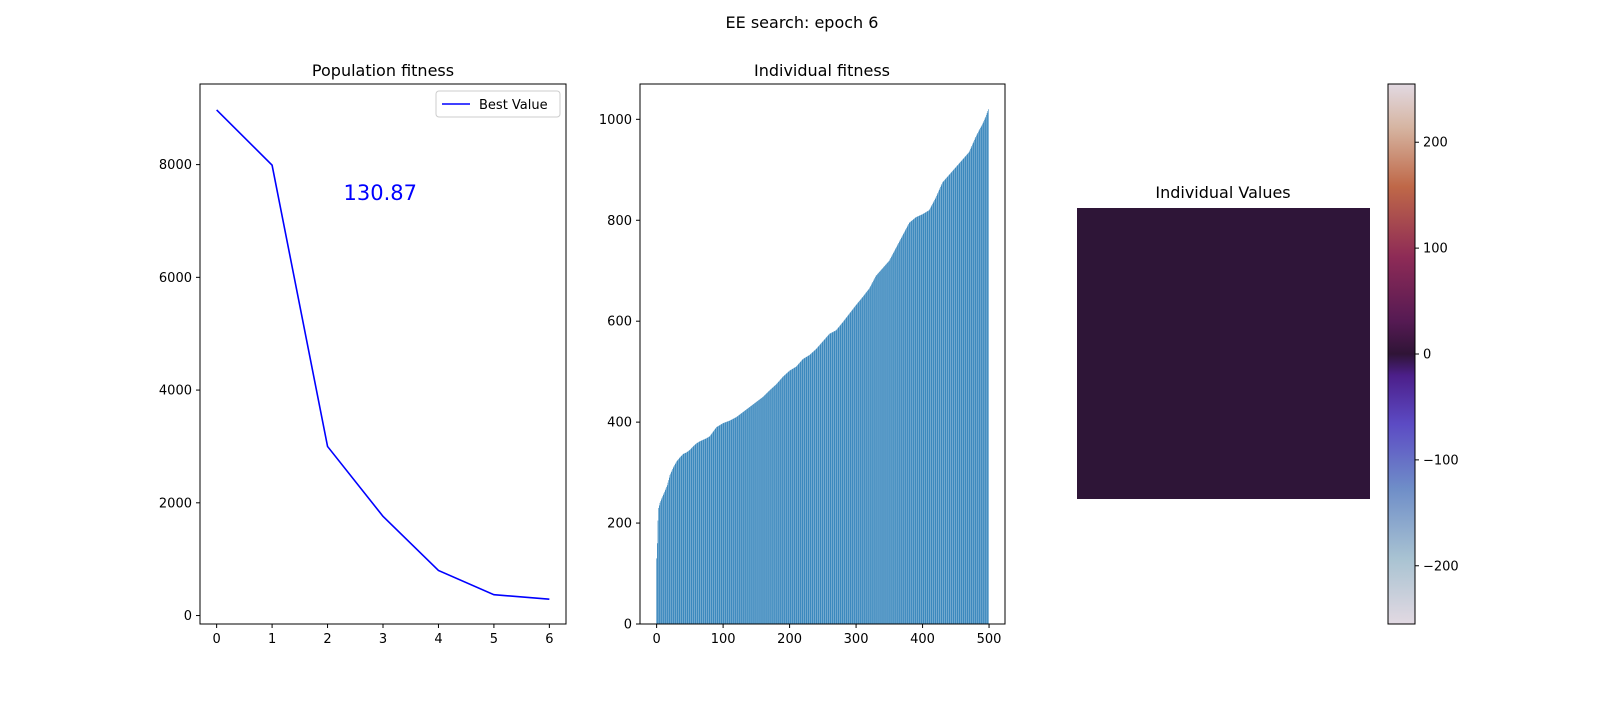 The image size is (1600, 705). Describe the element at coordinates (1441, 460) in the screenshot. I see `colorbar-tick-label: −100` at that location.